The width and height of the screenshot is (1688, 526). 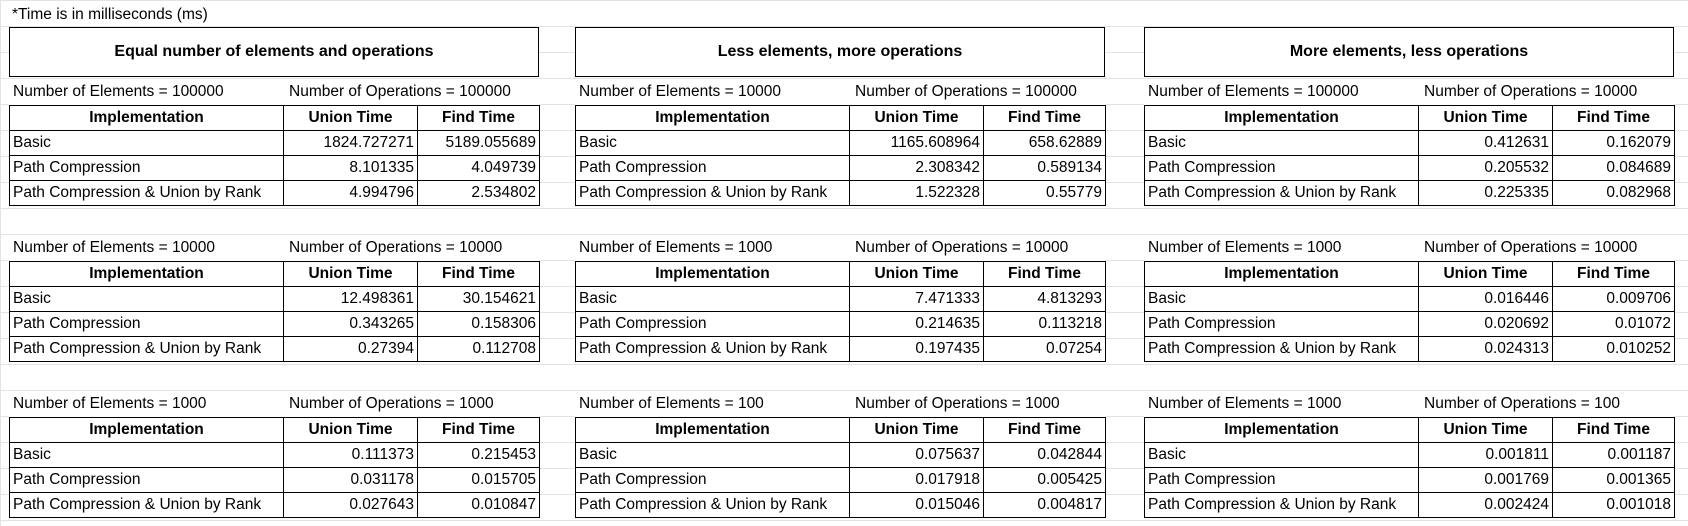 I want to click on union-time-cell: 0.27394, so click(x=350, y=349).